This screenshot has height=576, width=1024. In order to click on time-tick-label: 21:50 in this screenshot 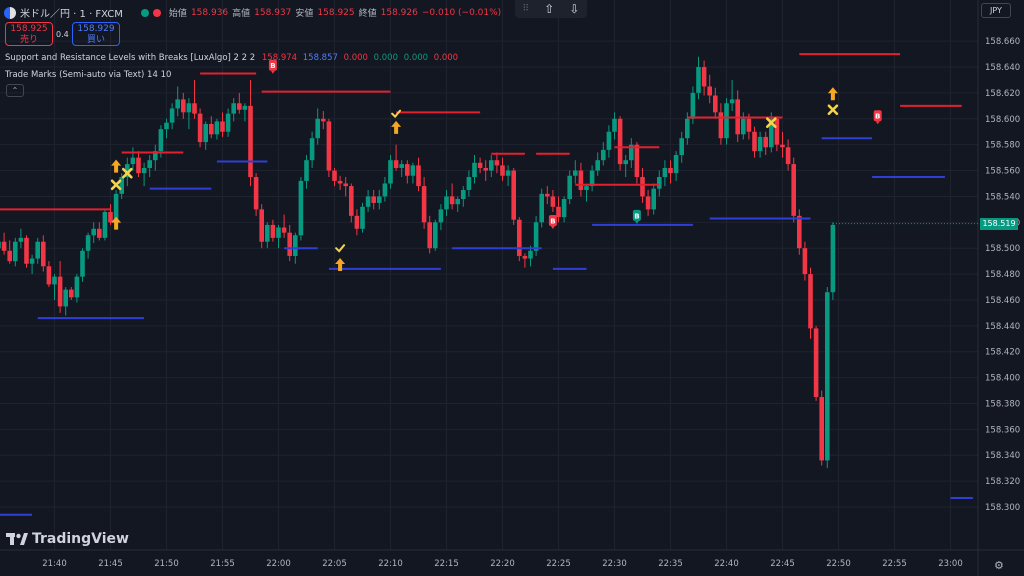, I will do `click(166, 564)`.